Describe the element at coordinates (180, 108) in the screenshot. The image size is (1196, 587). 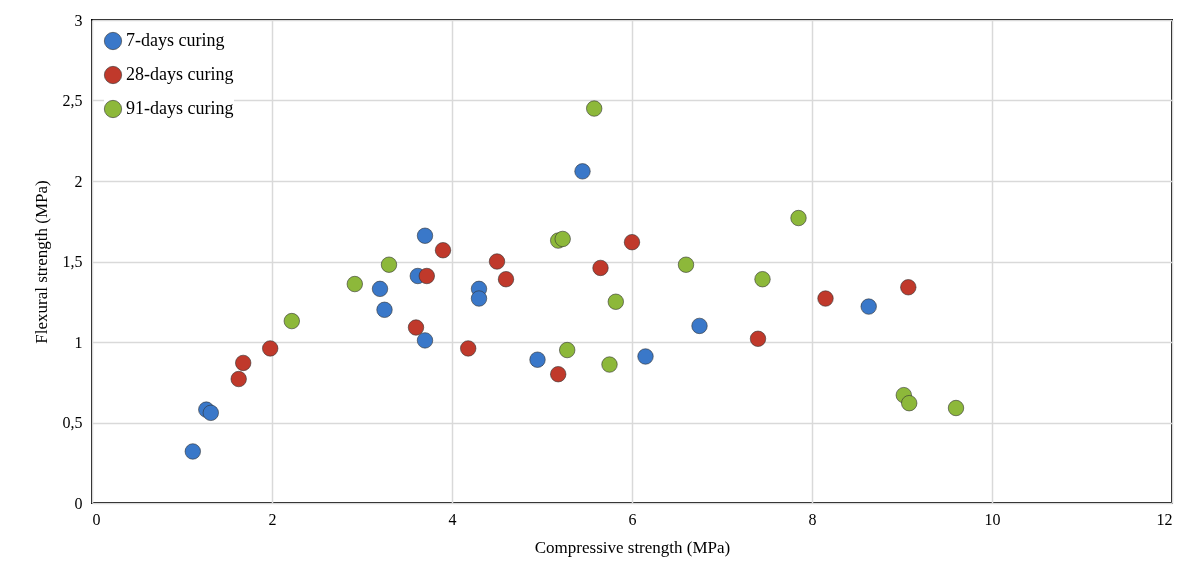
I see `legend-label: 91-days curing` at that location.